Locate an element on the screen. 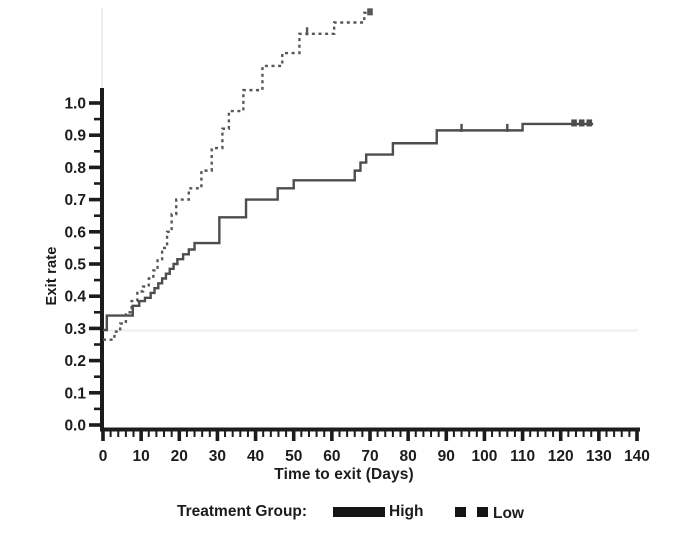 Image resolution: width=695 pixels, height=541 pixels. x-tick-label: 130 is located at coordinates (599, 456).